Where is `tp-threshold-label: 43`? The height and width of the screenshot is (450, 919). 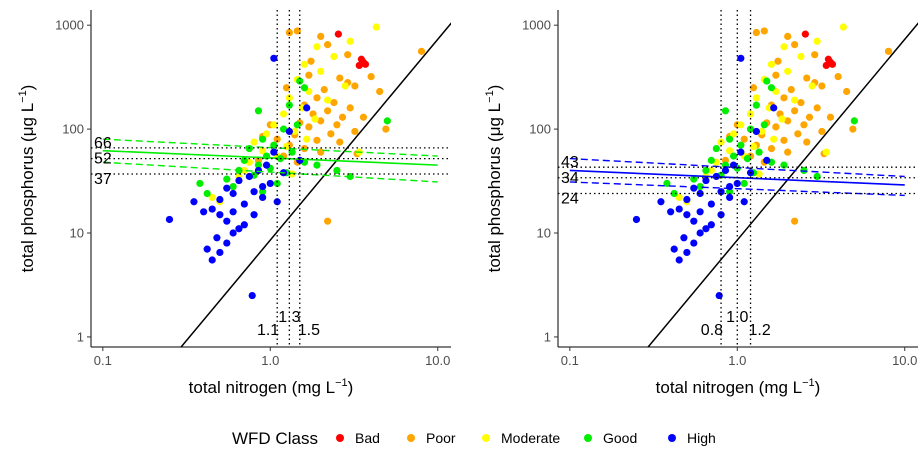
tp-threshold-label: 43 is located at coordinates (570, 162).